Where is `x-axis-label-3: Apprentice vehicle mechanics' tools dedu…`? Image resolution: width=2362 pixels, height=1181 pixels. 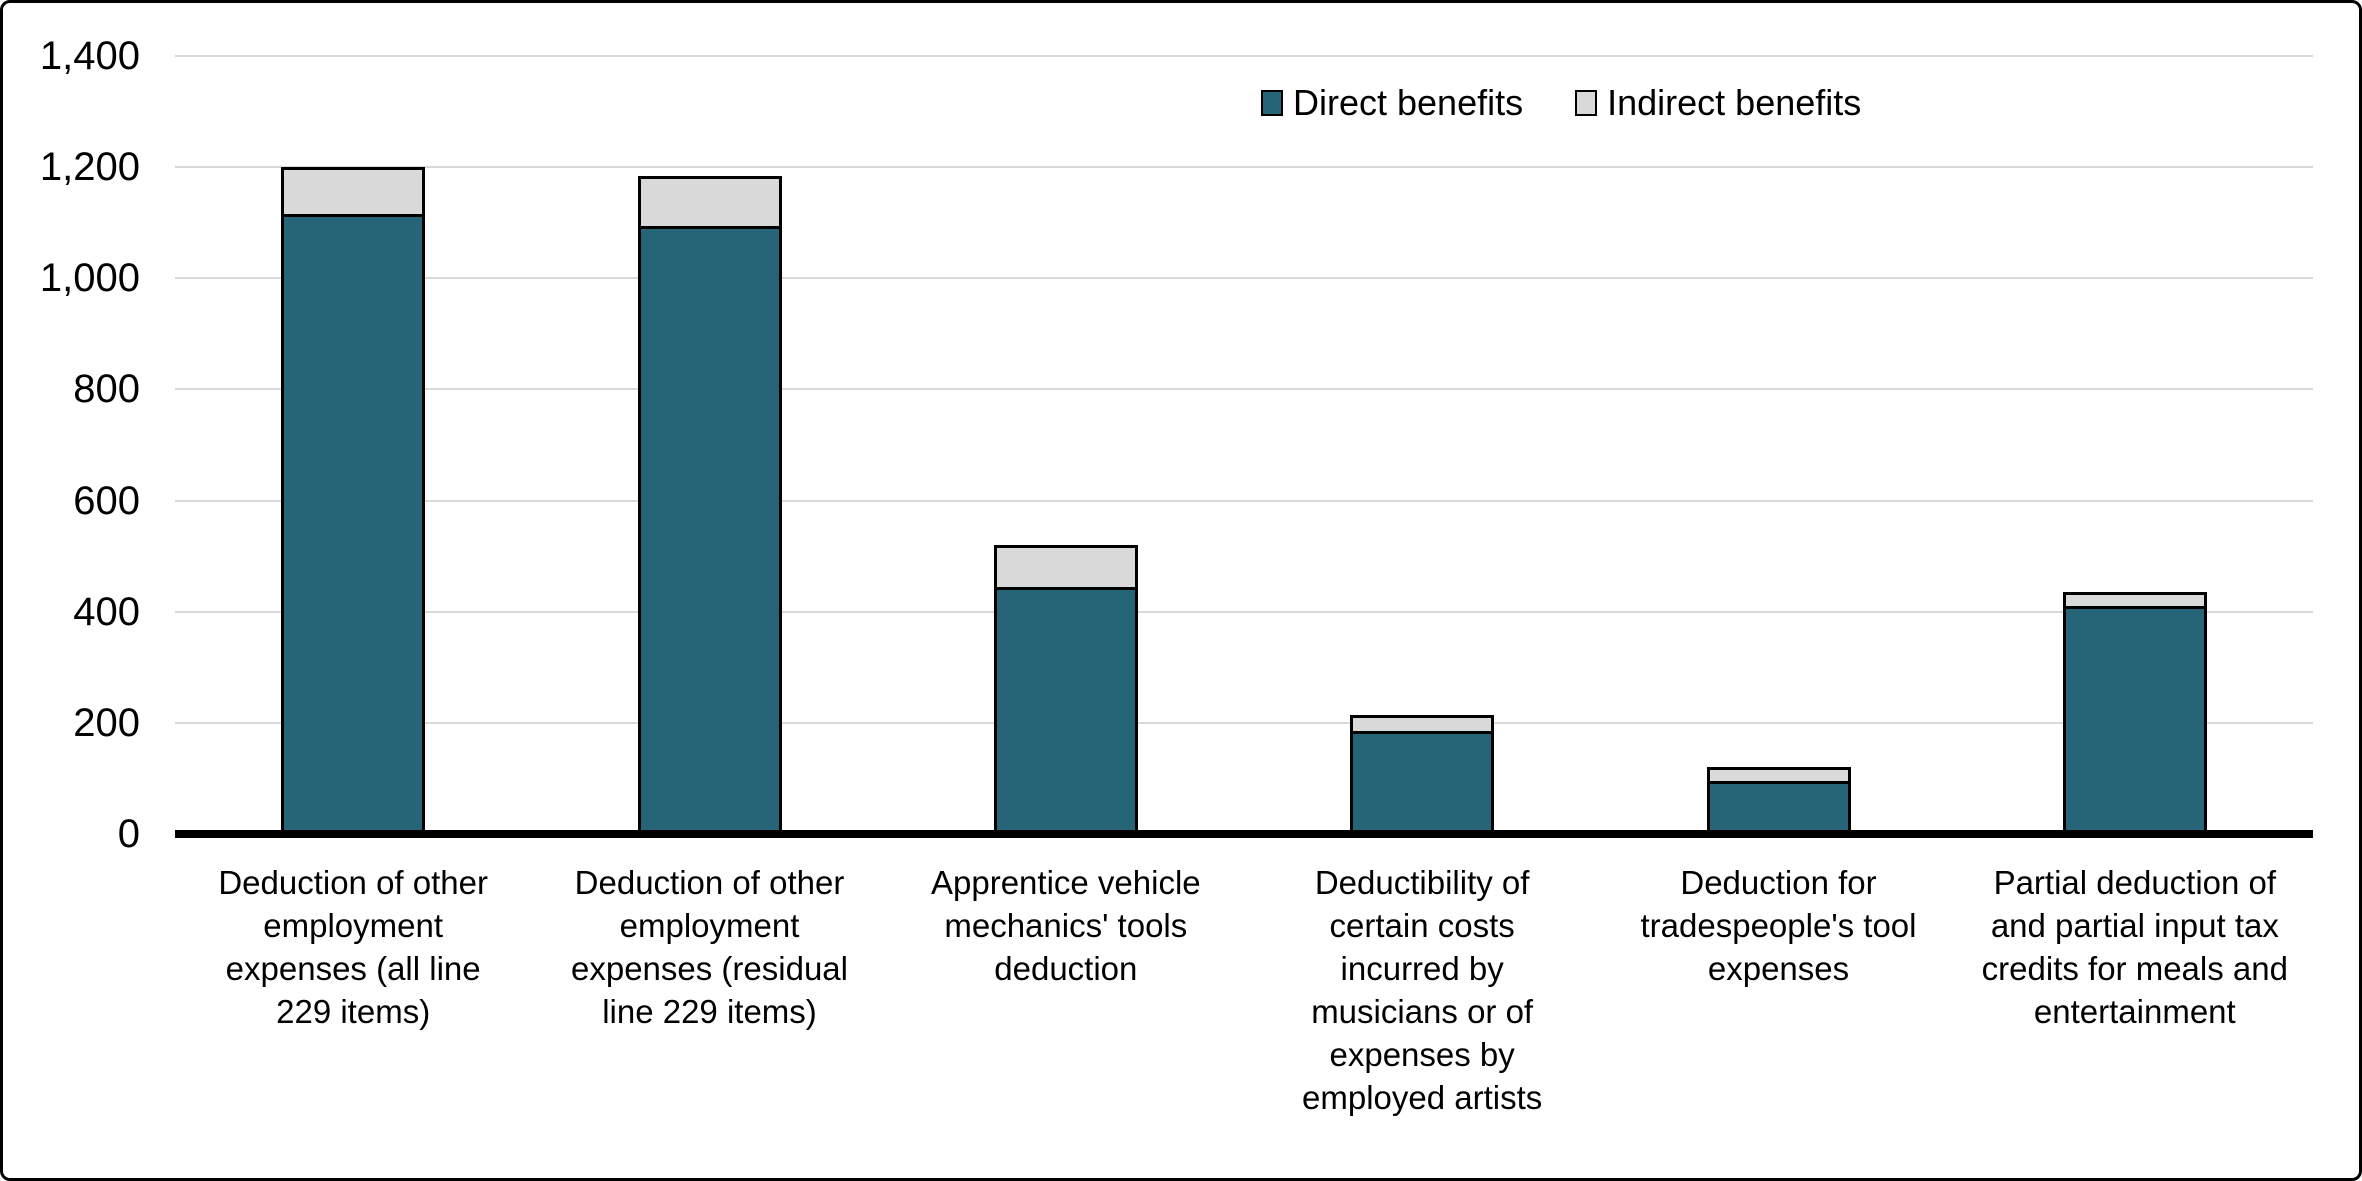
x-axis-label-3: Apprentice vehicle mechanics' tools dedu… is located at coordinates (1066, 925).